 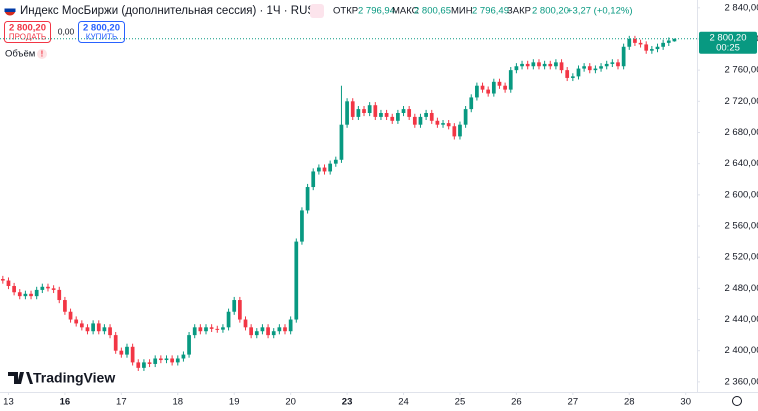 I want to click on logo-text: TradingView, so click(x=74, y=378).